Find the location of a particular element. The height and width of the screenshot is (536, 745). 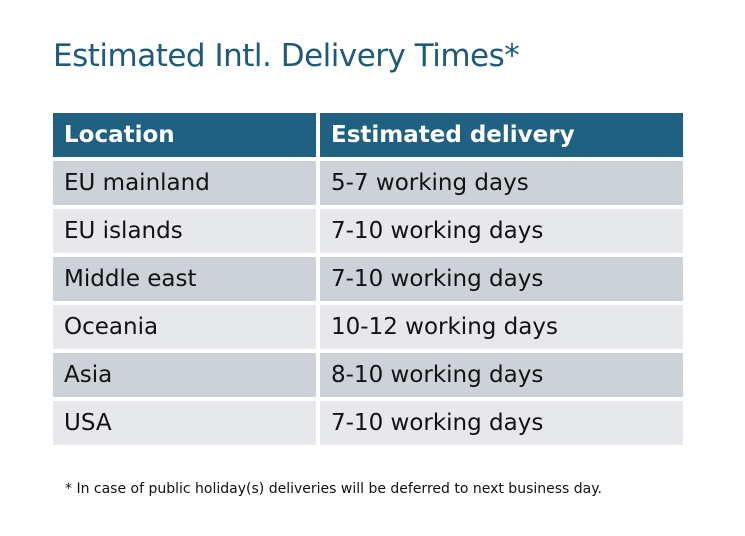

table-row: EU islands 7-10 working days is located at coordinates (368, 231).